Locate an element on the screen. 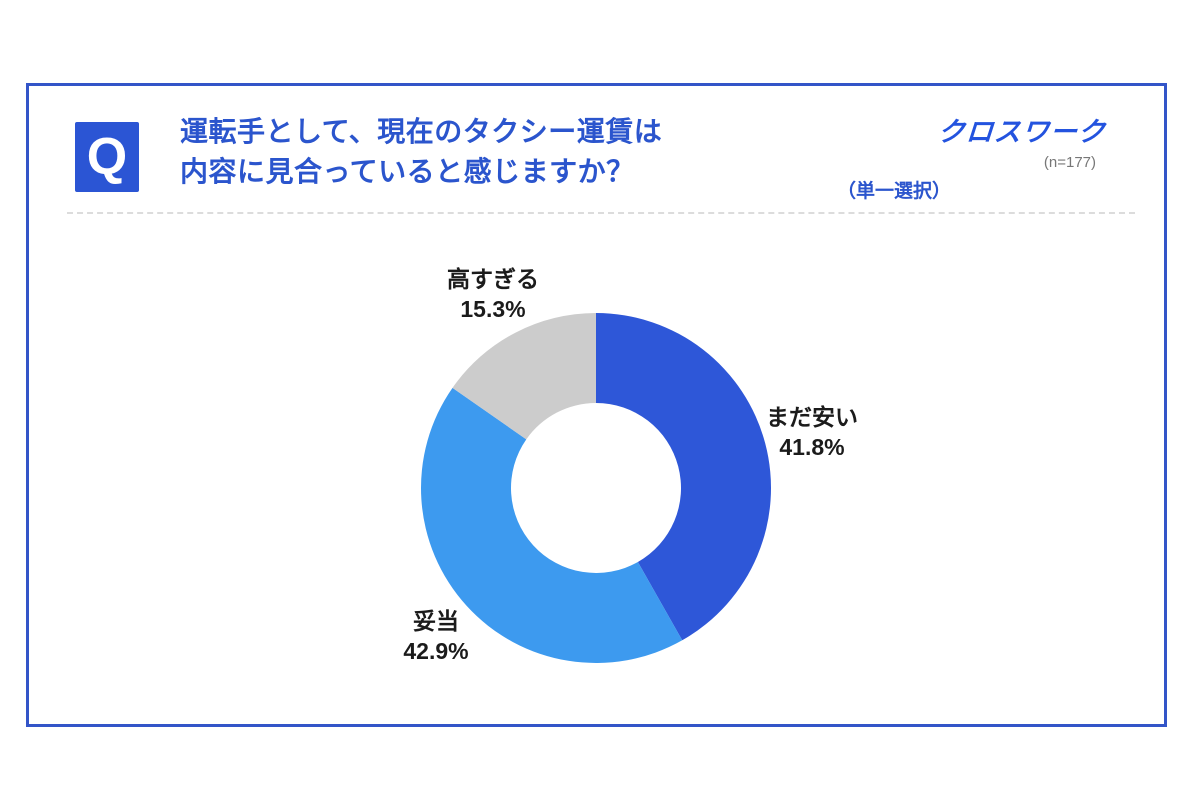  donut-chart is located at coordinates (595, 488).